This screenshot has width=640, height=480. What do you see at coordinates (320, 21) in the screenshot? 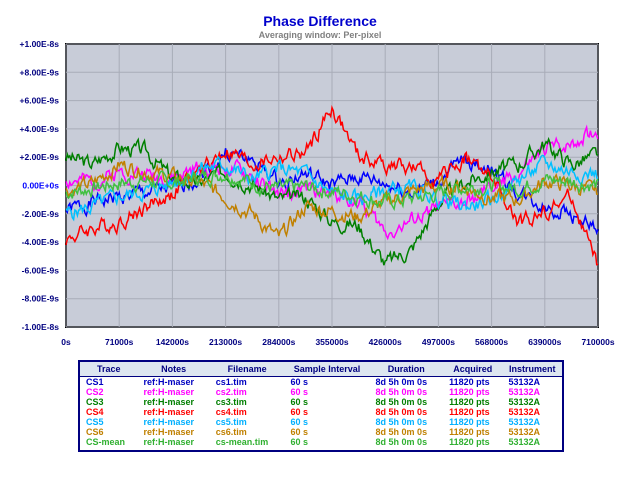
I see `chart-title: Phase Difference` at bounding box center [320, 21].